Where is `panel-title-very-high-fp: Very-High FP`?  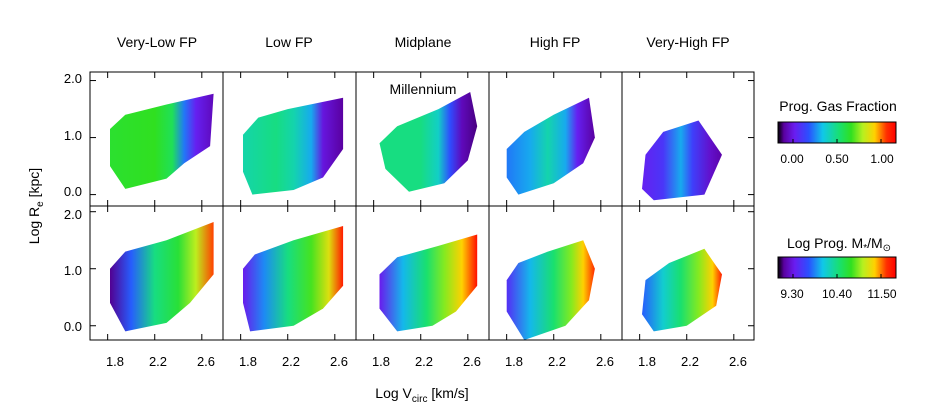 panel-title-very-high-fp: Very-High FP is located at coordinates (687, 42).